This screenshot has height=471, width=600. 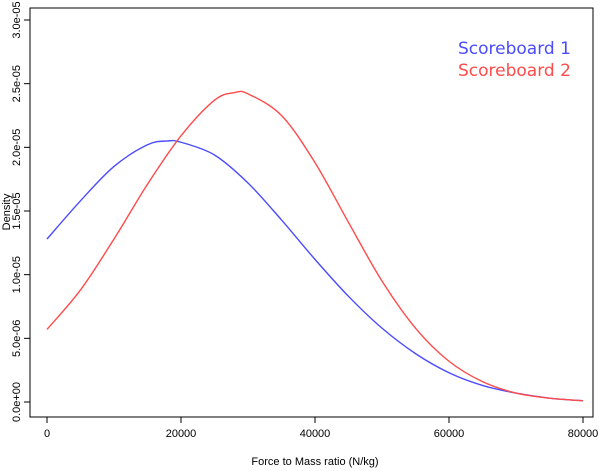 I want to click on y-tick-label: 2.0e-05, so click(x=17, y=147).